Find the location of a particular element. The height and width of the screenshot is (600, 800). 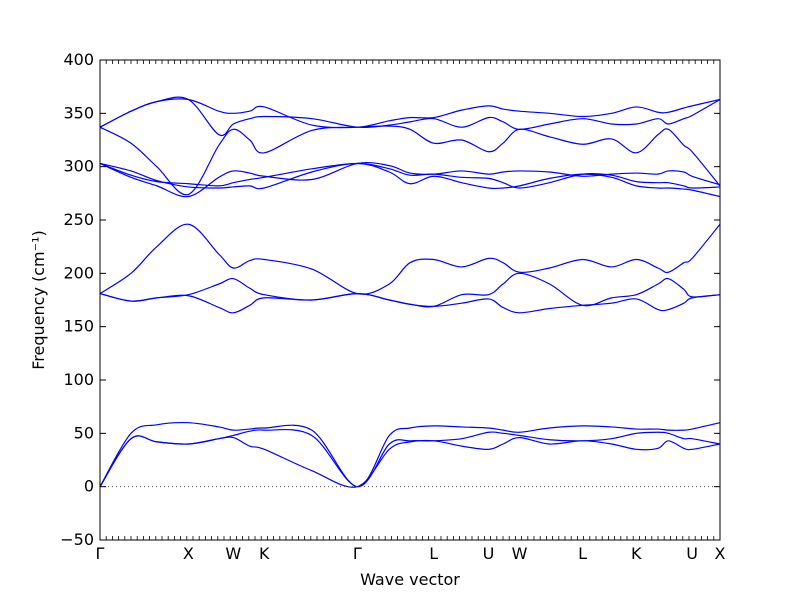

y-tick-label: 150 is located at coordinates (78, 326).